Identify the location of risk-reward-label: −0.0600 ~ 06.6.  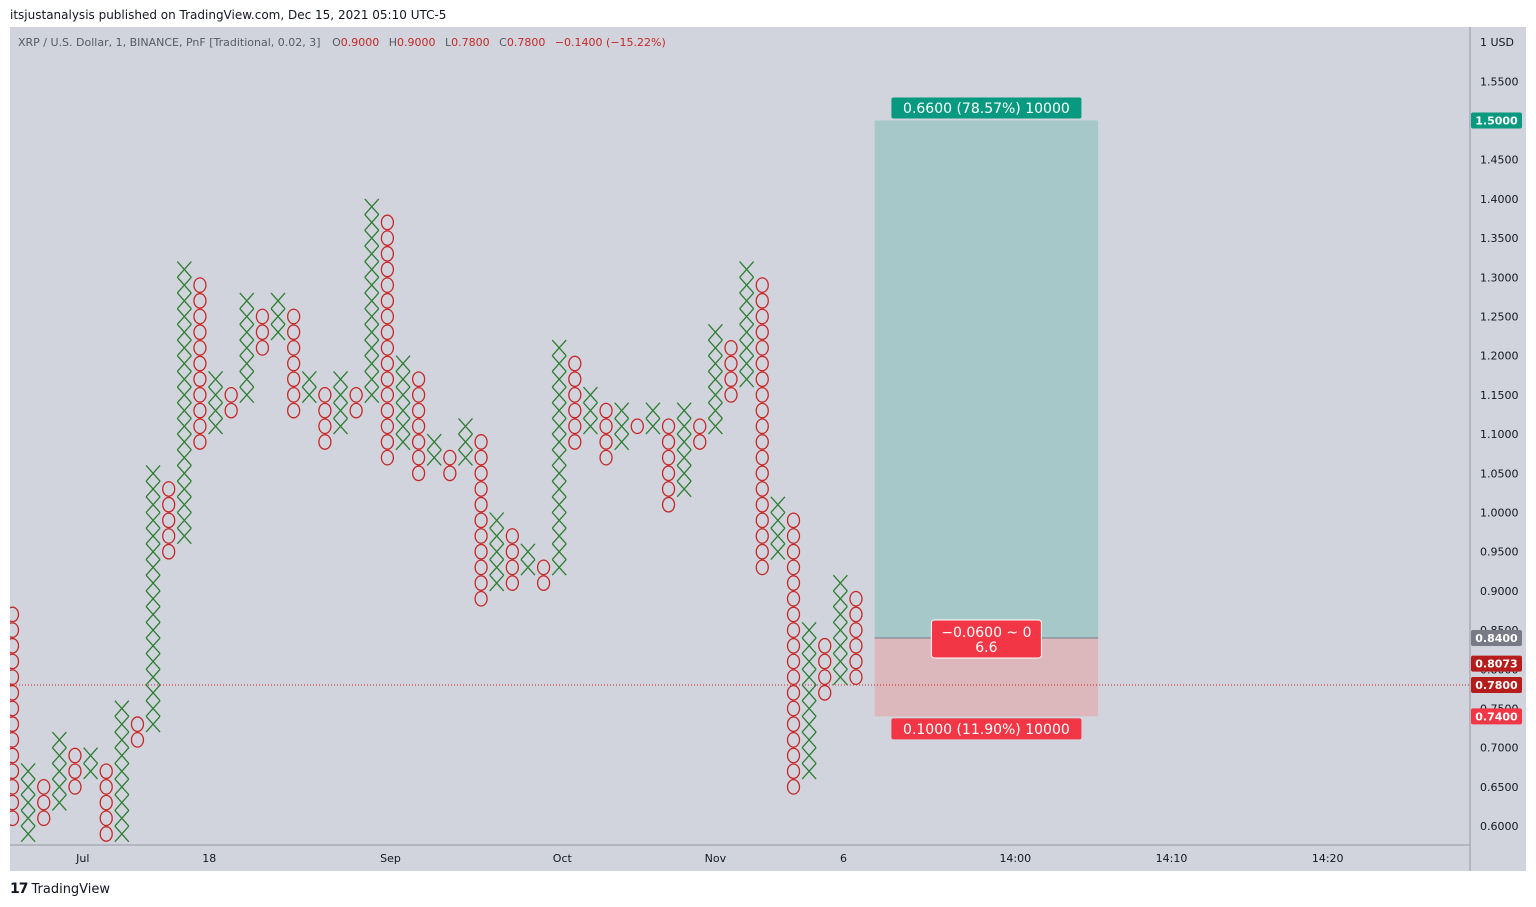
(986, 639).